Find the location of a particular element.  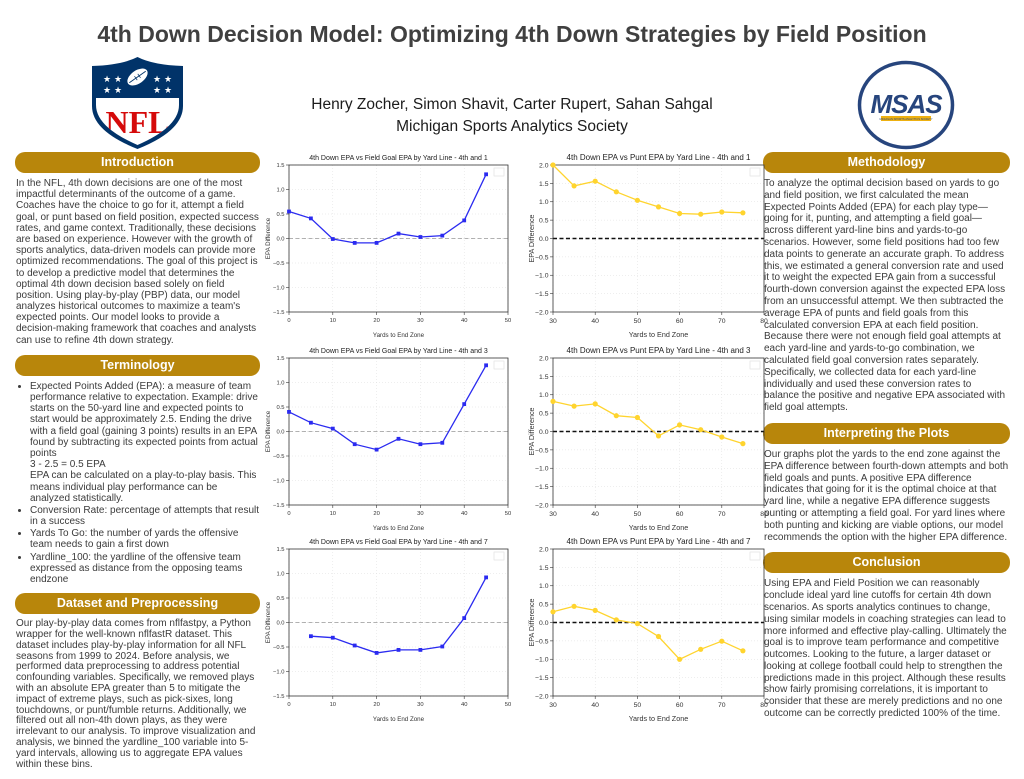

svg-text: 70 is located at coordinates (722, 514).